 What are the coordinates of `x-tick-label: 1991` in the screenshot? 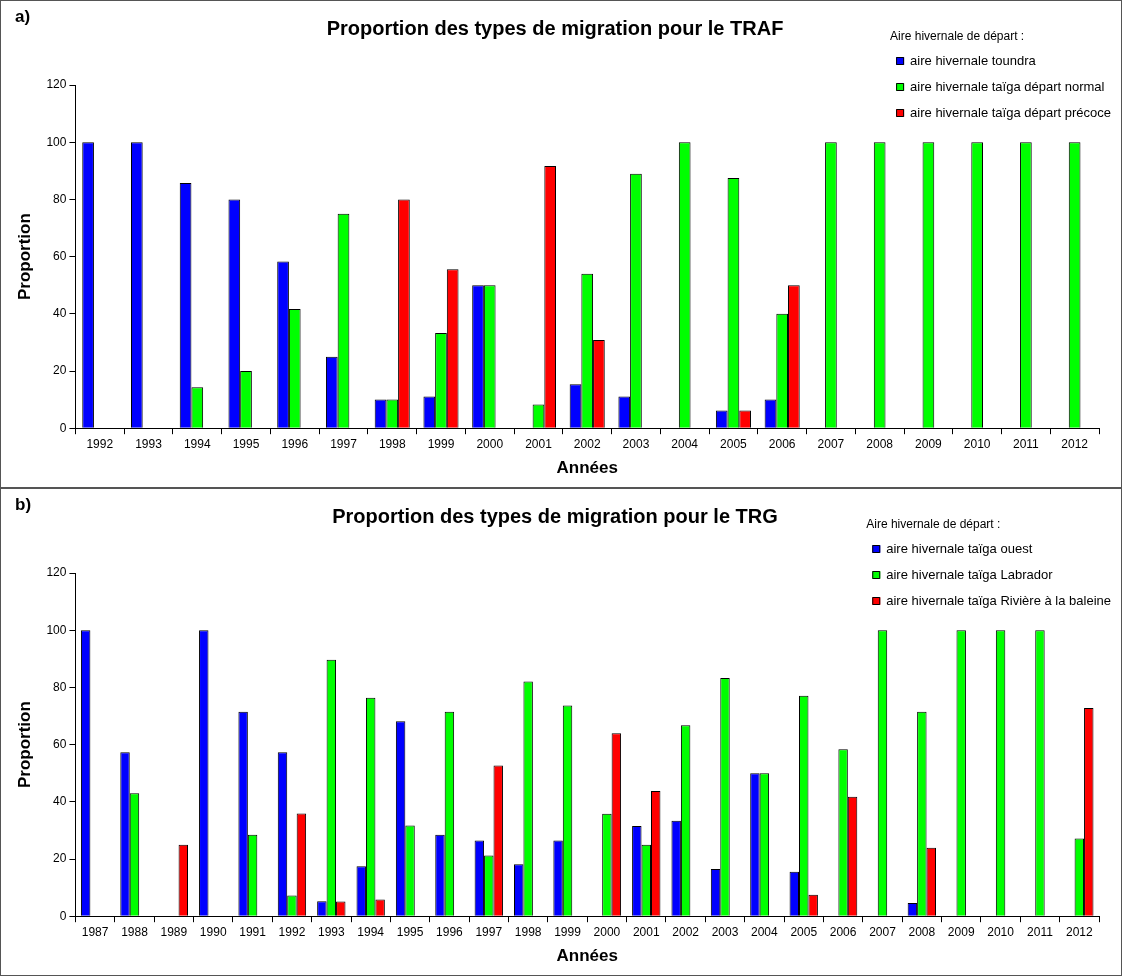 It's located at (253, 931).